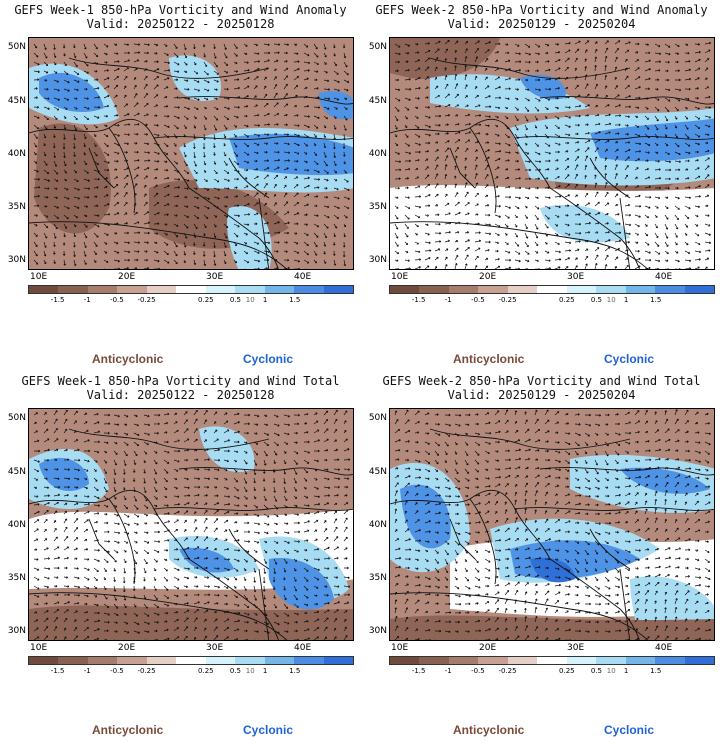 This screenshot has height=742, width=722. I want to click on lat-label: 40N, so click(377, 154).